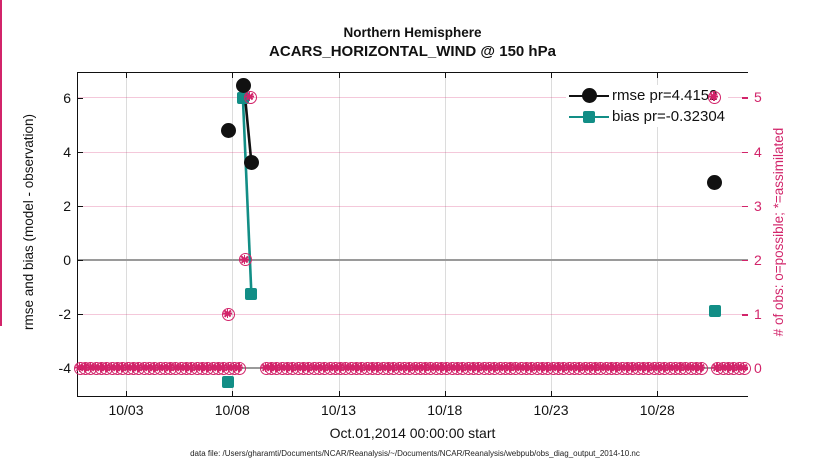 The image size is (830, 470). I want to click on legend: rmse pr=4.4152 bias pr=-0.32304, so click(647, 106).